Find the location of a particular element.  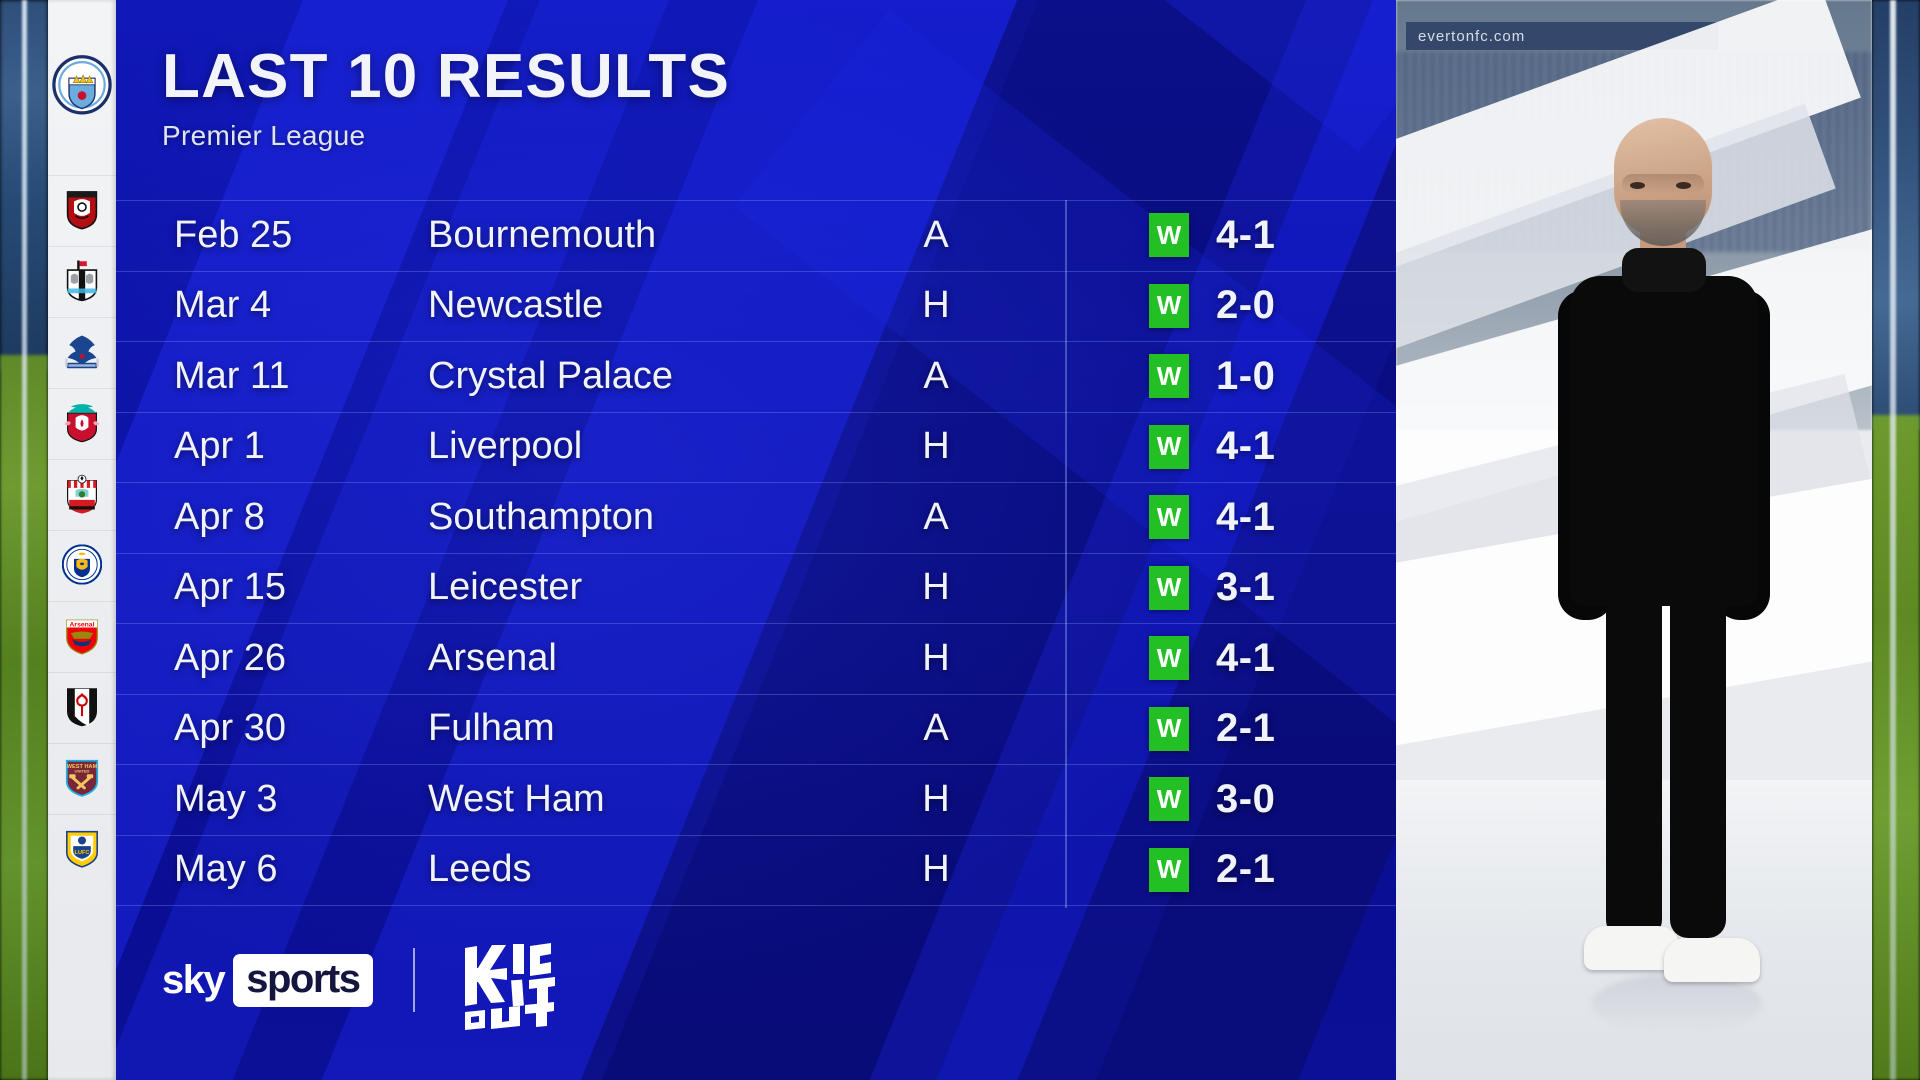

crest-cell-west-ham: WEST HAM UNITED is located at coordinates (82, 779).